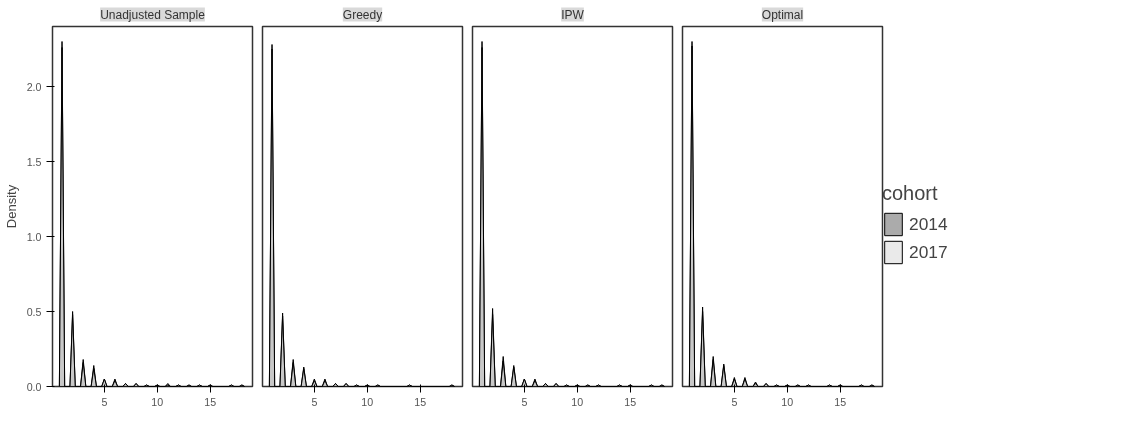  Describe the element at coordinates (910, 193) in the screenshot. I see `legend-title: cohort` at that location.